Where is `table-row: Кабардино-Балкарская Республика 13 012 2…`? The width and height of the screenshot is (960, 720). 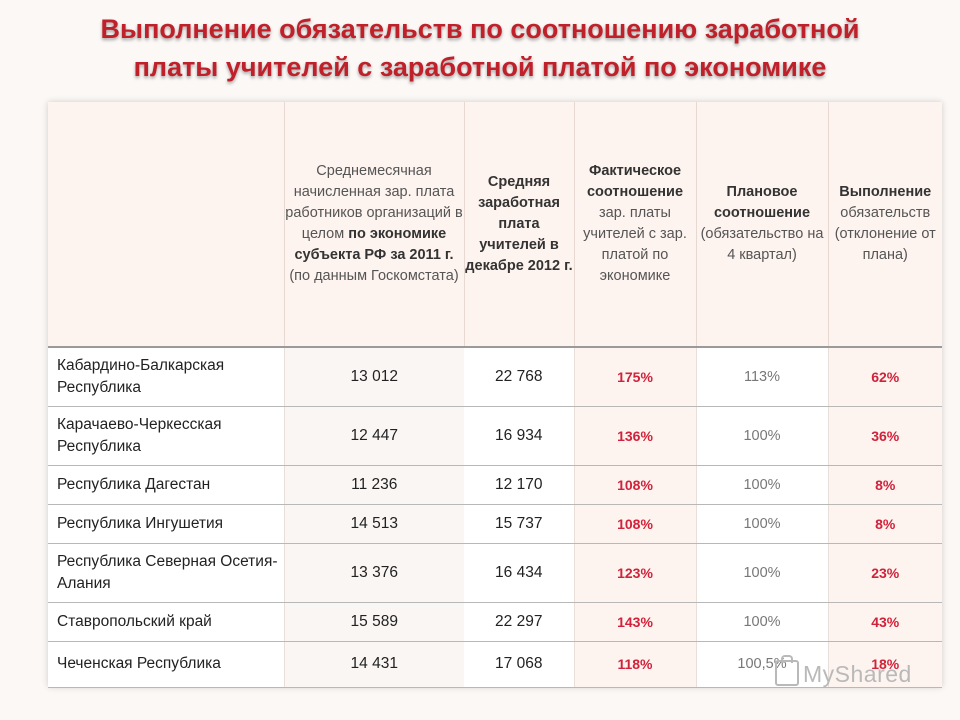 table-row: Кабардино-Балкарская Республика 13 012 2… is located at coordinates (495, 377).